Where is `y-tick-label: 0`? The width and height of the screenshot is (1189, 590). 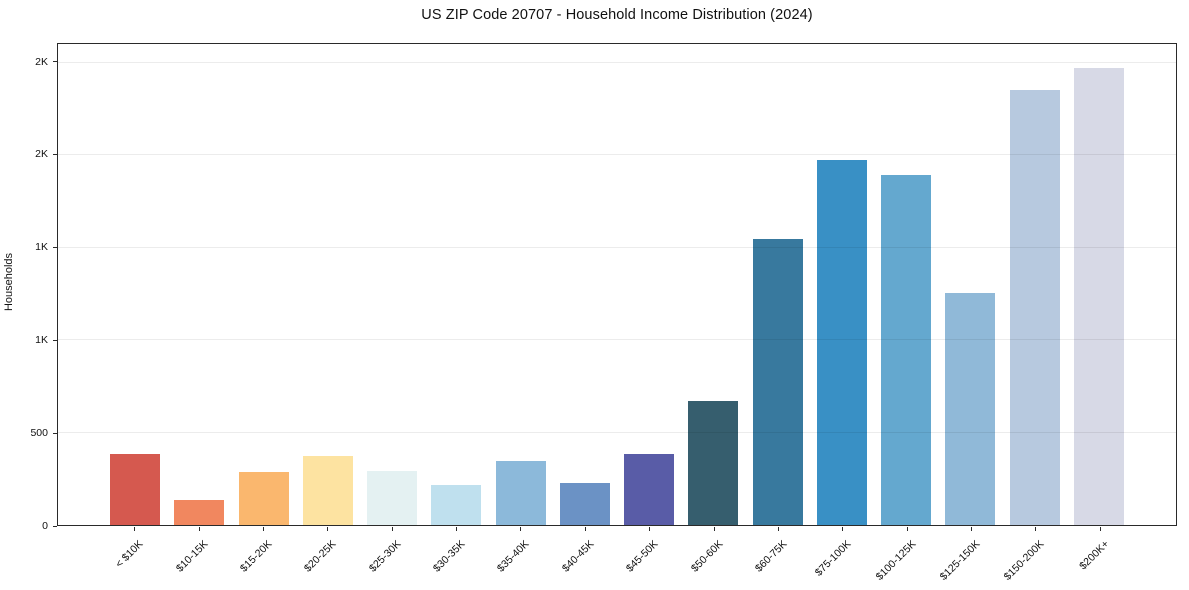
y-tick-label: 0 is located at coordinates (45, 526).